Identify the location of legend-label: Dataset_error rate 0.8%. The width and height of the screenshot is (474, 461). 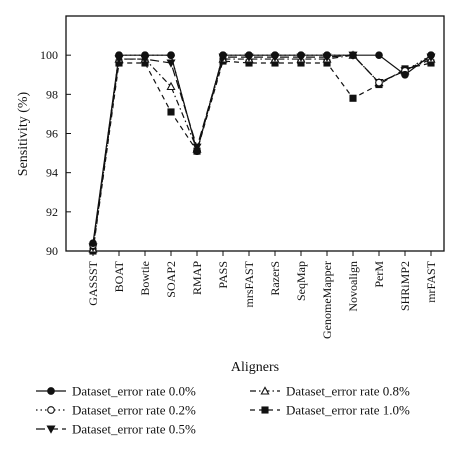
(348, 391).